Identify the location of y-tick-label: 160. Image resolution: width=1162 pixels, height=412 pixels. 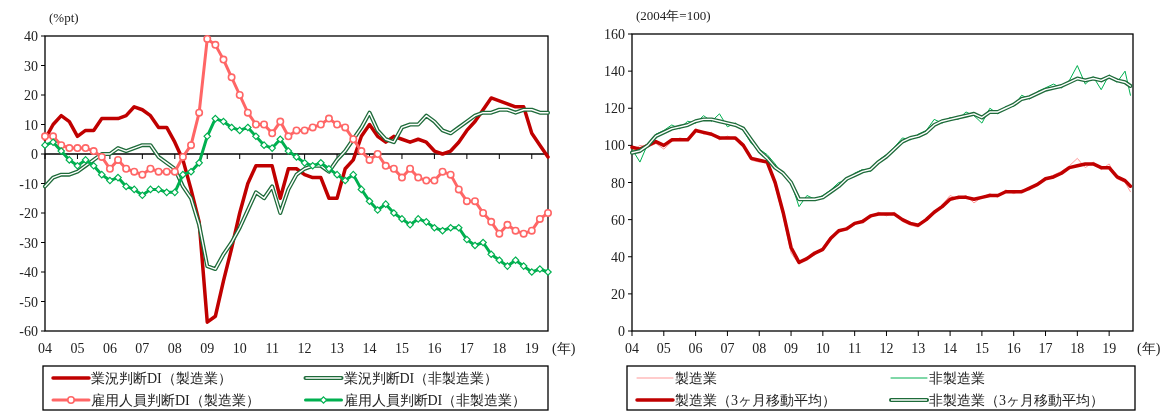
(614, 34).